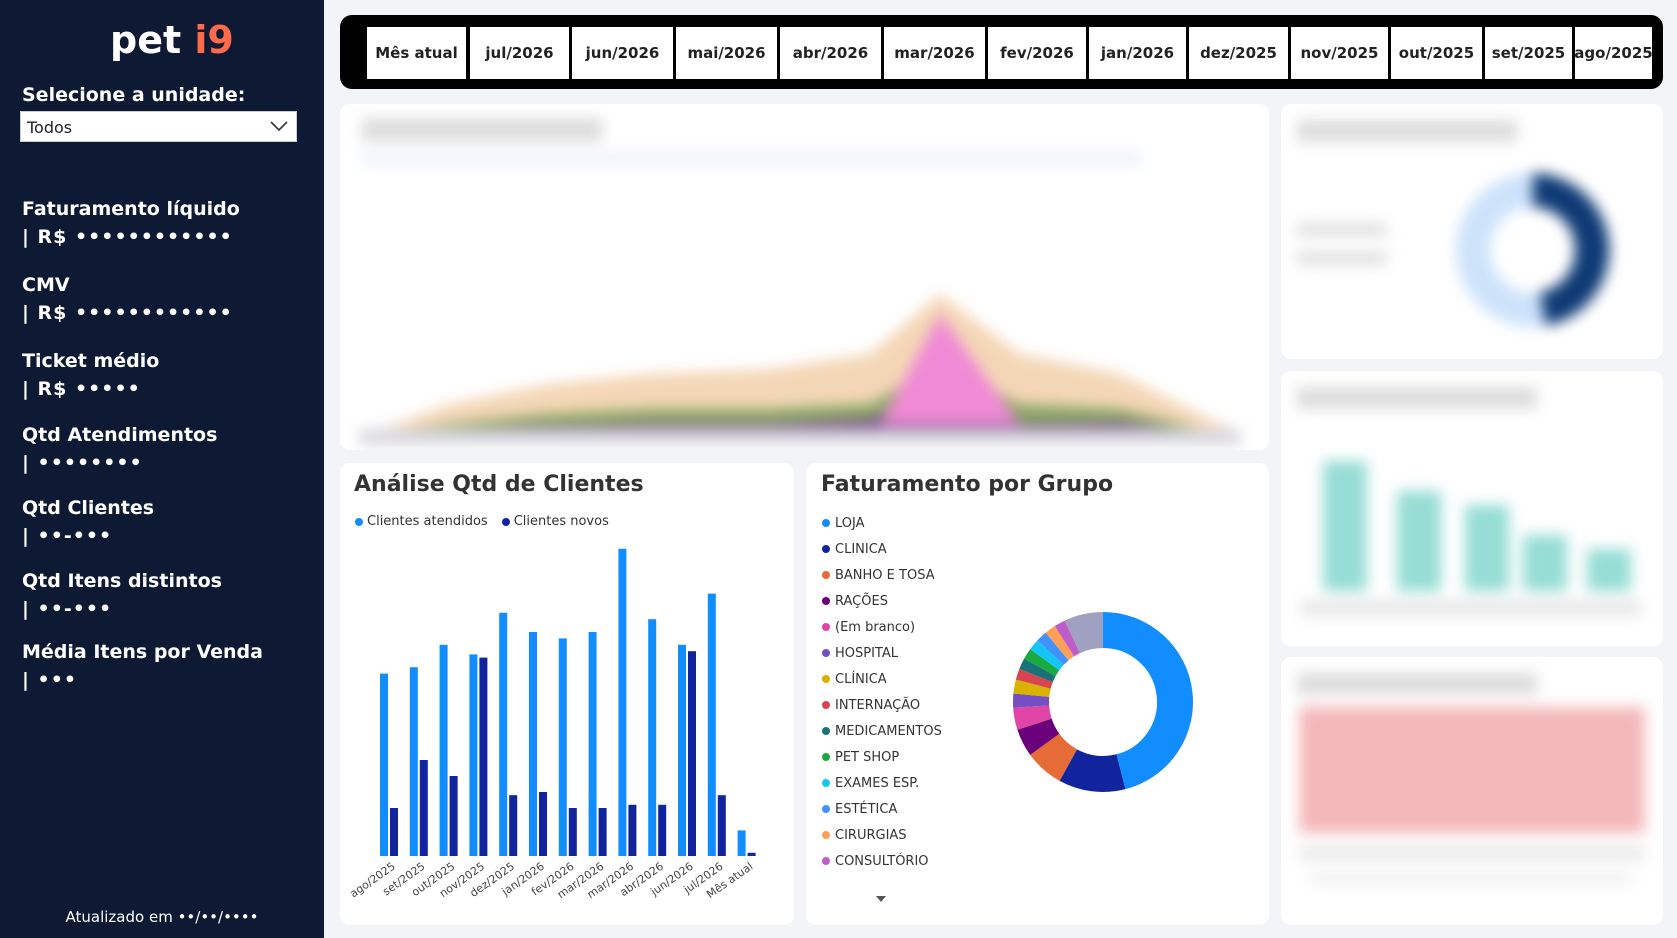 This screenshot has width=1677, height=938. I want to click on group-legend-item: HOSPITAL, so click(882, 653).